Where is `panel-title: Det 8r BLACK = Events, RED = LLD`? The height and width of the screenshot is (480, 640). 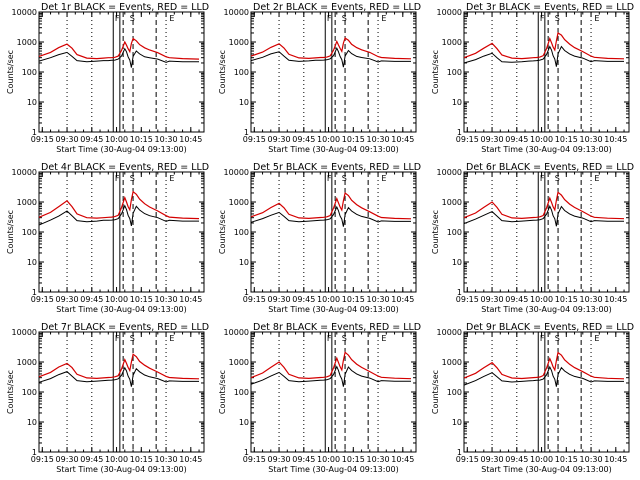
panel-title: Det 8r BLACK = Events, RED = LLD is located at coordinates (337, 327).